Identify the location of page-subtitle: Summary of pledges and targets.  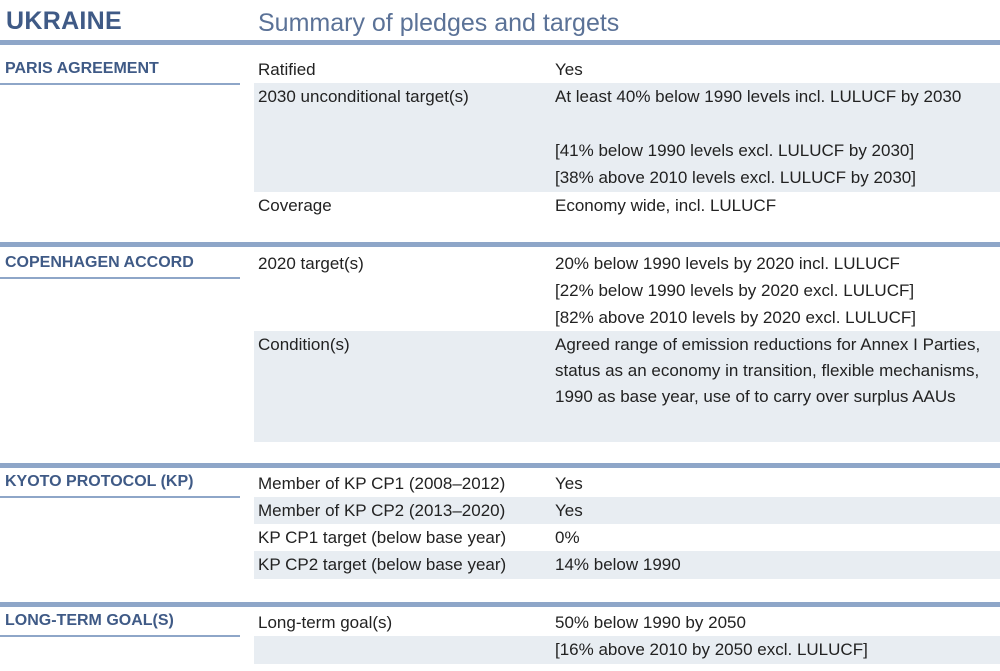
(439, 23).